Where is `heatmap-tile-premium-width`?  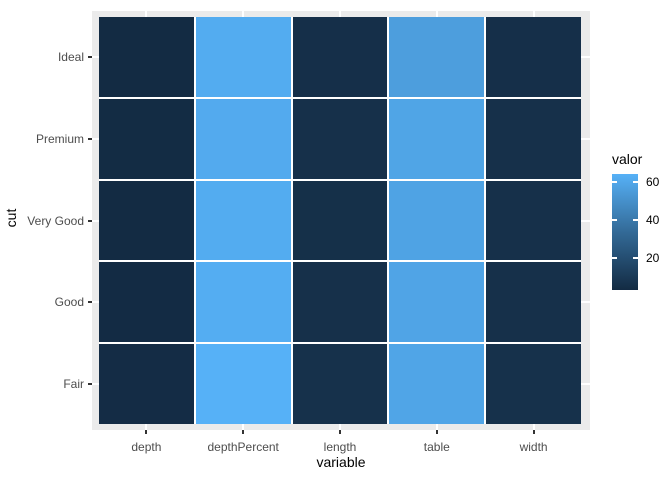
heatmap-tile-premium-width is located at coordinates (533, 138).